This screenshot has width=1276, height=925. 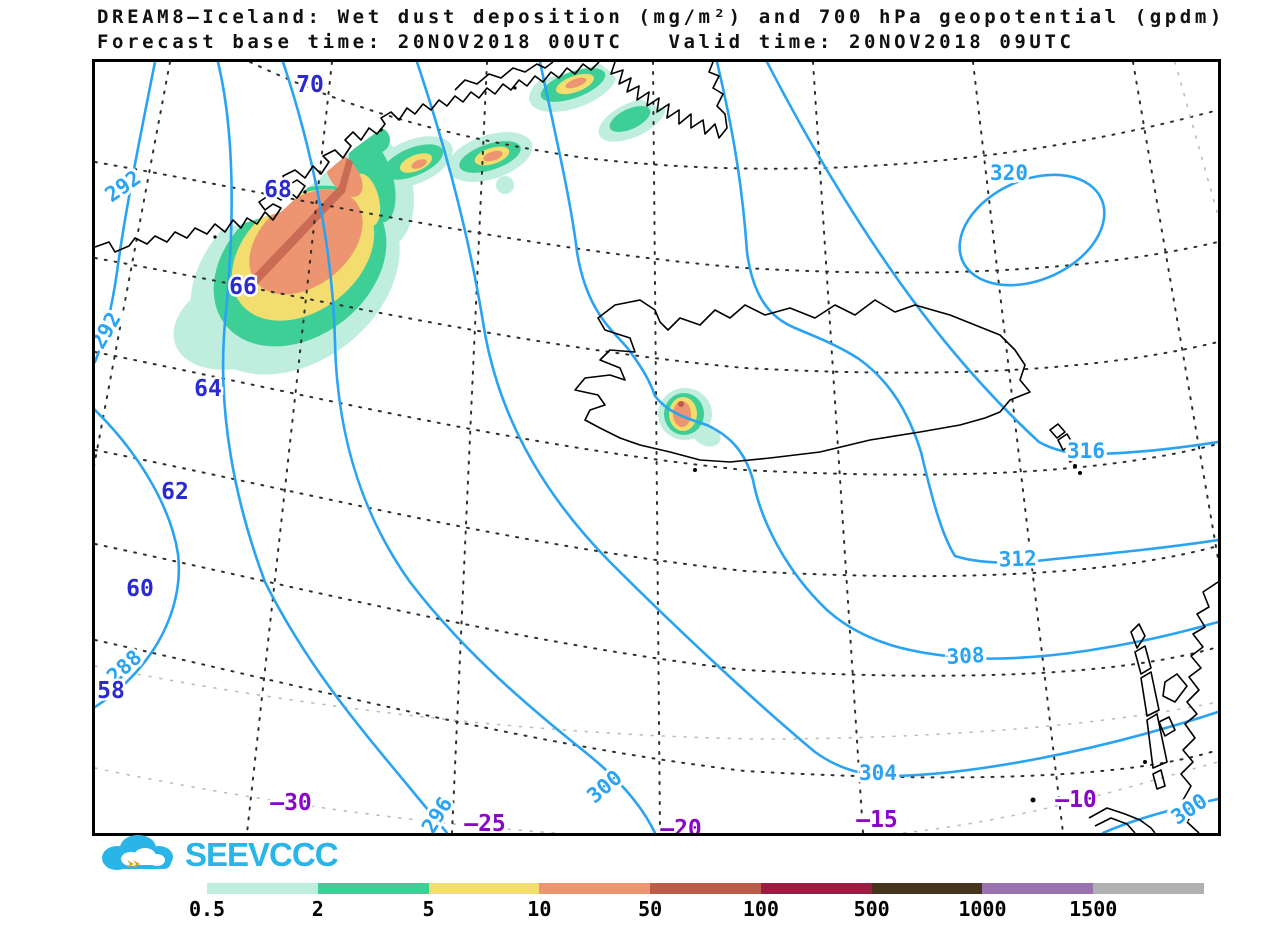 I want to click on faroe-islands, so click(x=1065, y=449).